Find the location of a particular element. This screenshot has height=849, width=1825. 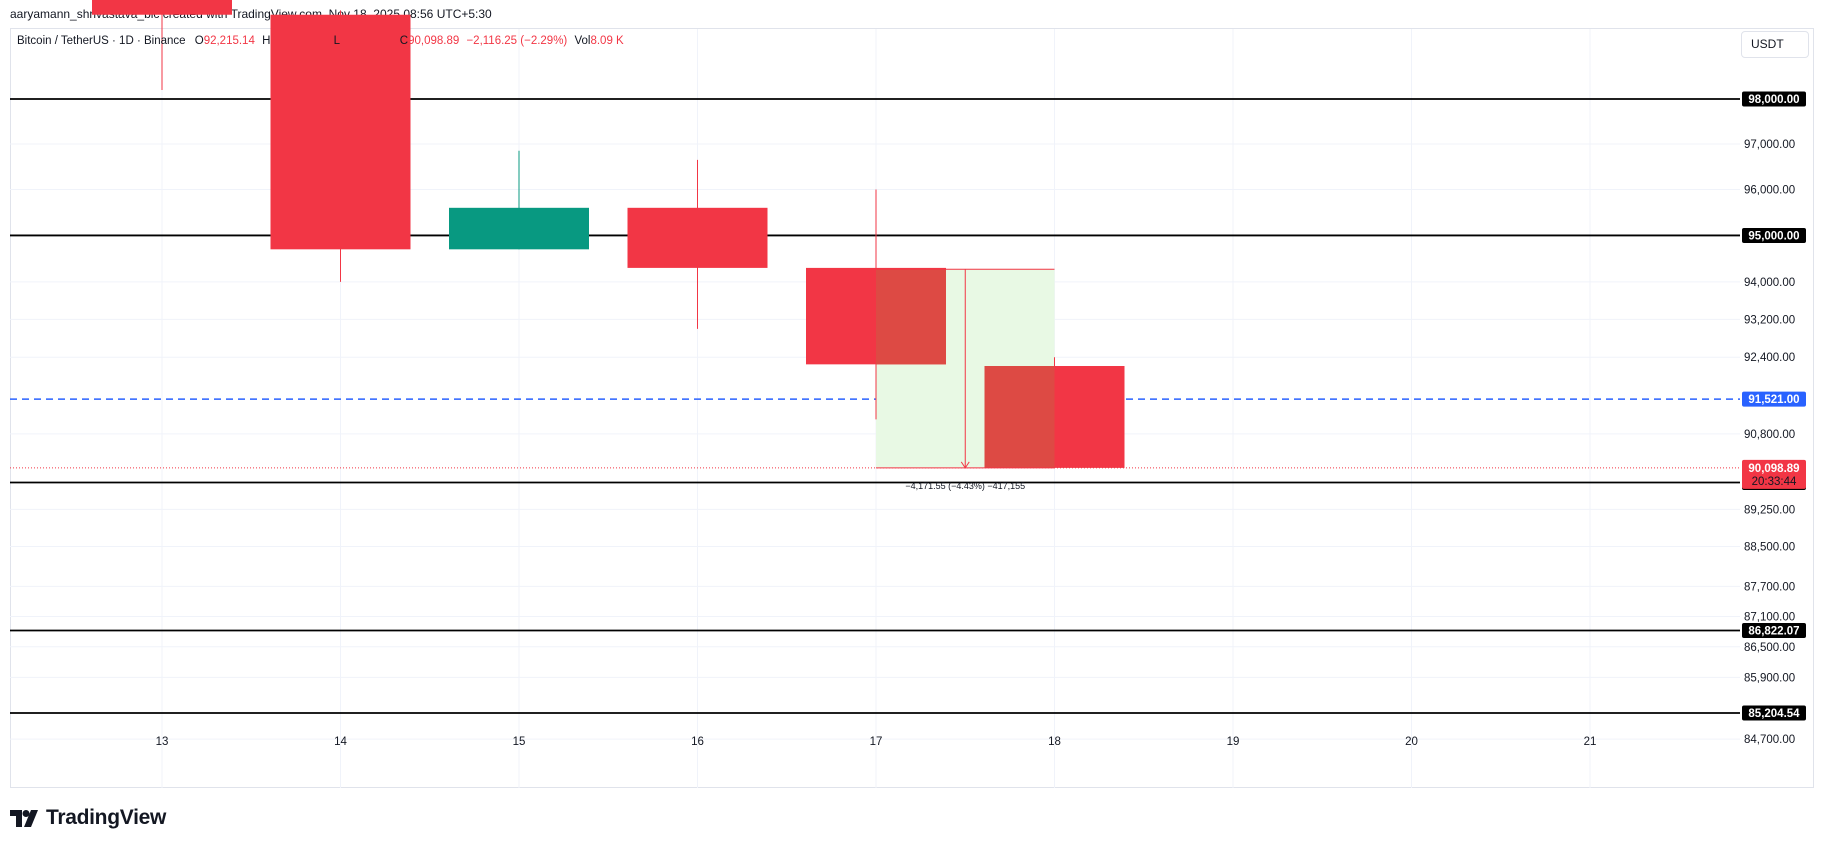

open-label: O is located at coordinates (199, 41).